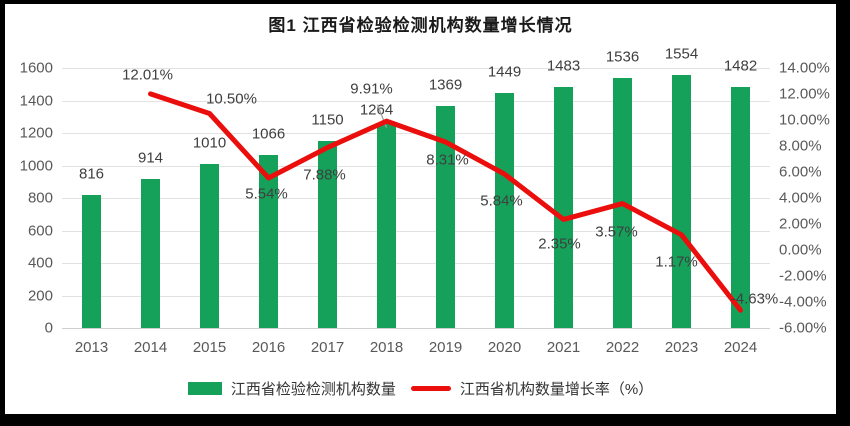  I want to click on bar-value-label: 1554, so click(681, 54).